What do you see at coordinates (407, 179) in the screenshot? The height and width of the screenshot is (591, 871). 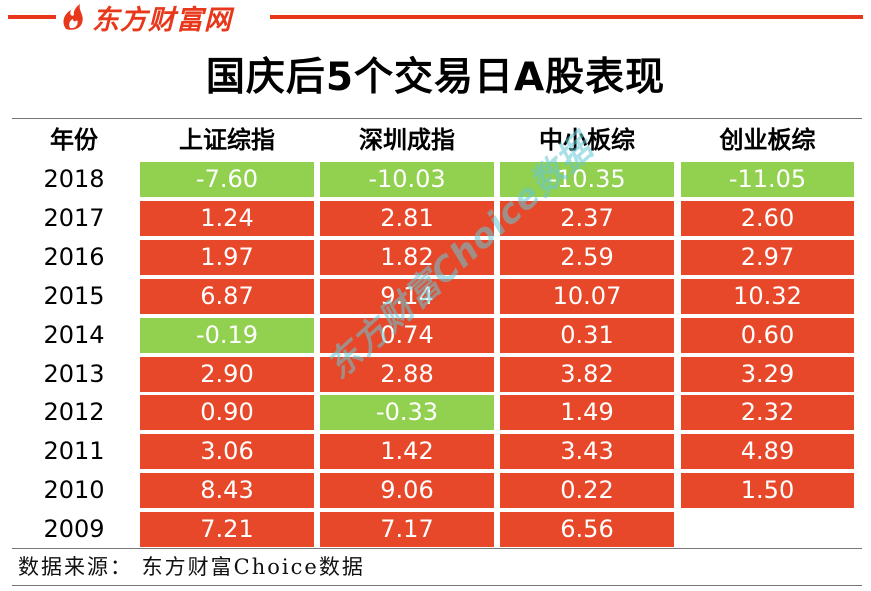 I see `value-cell-szse-component: -10.03` at bounding box center [407, 179].